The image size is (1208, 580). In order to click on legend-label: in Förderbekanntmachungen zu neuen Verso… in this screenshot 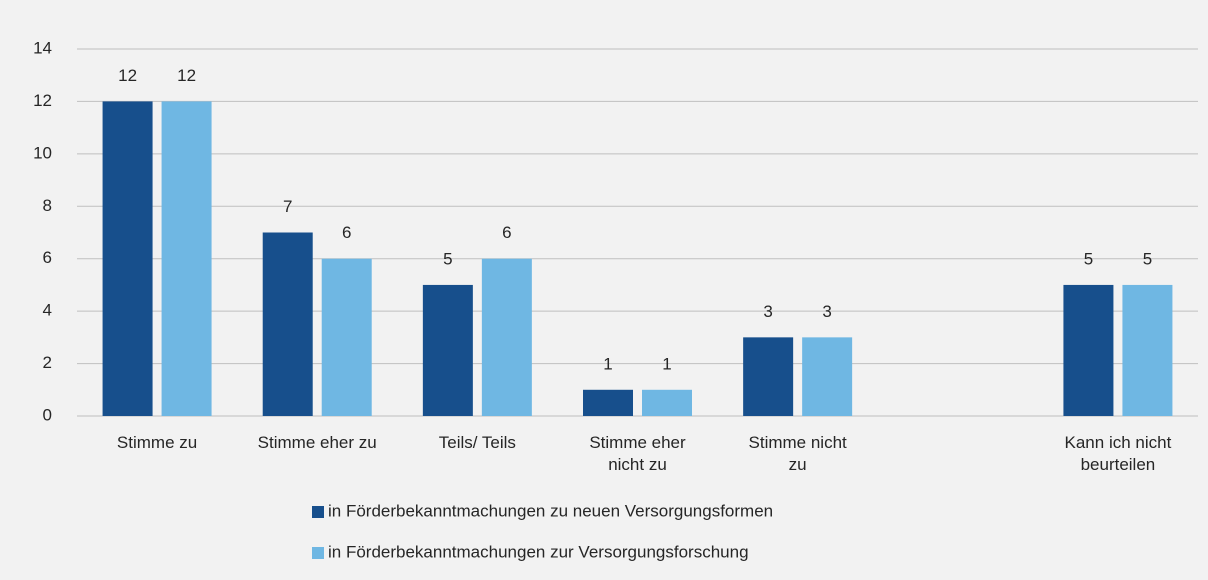, I will do `click(550, 510)`.